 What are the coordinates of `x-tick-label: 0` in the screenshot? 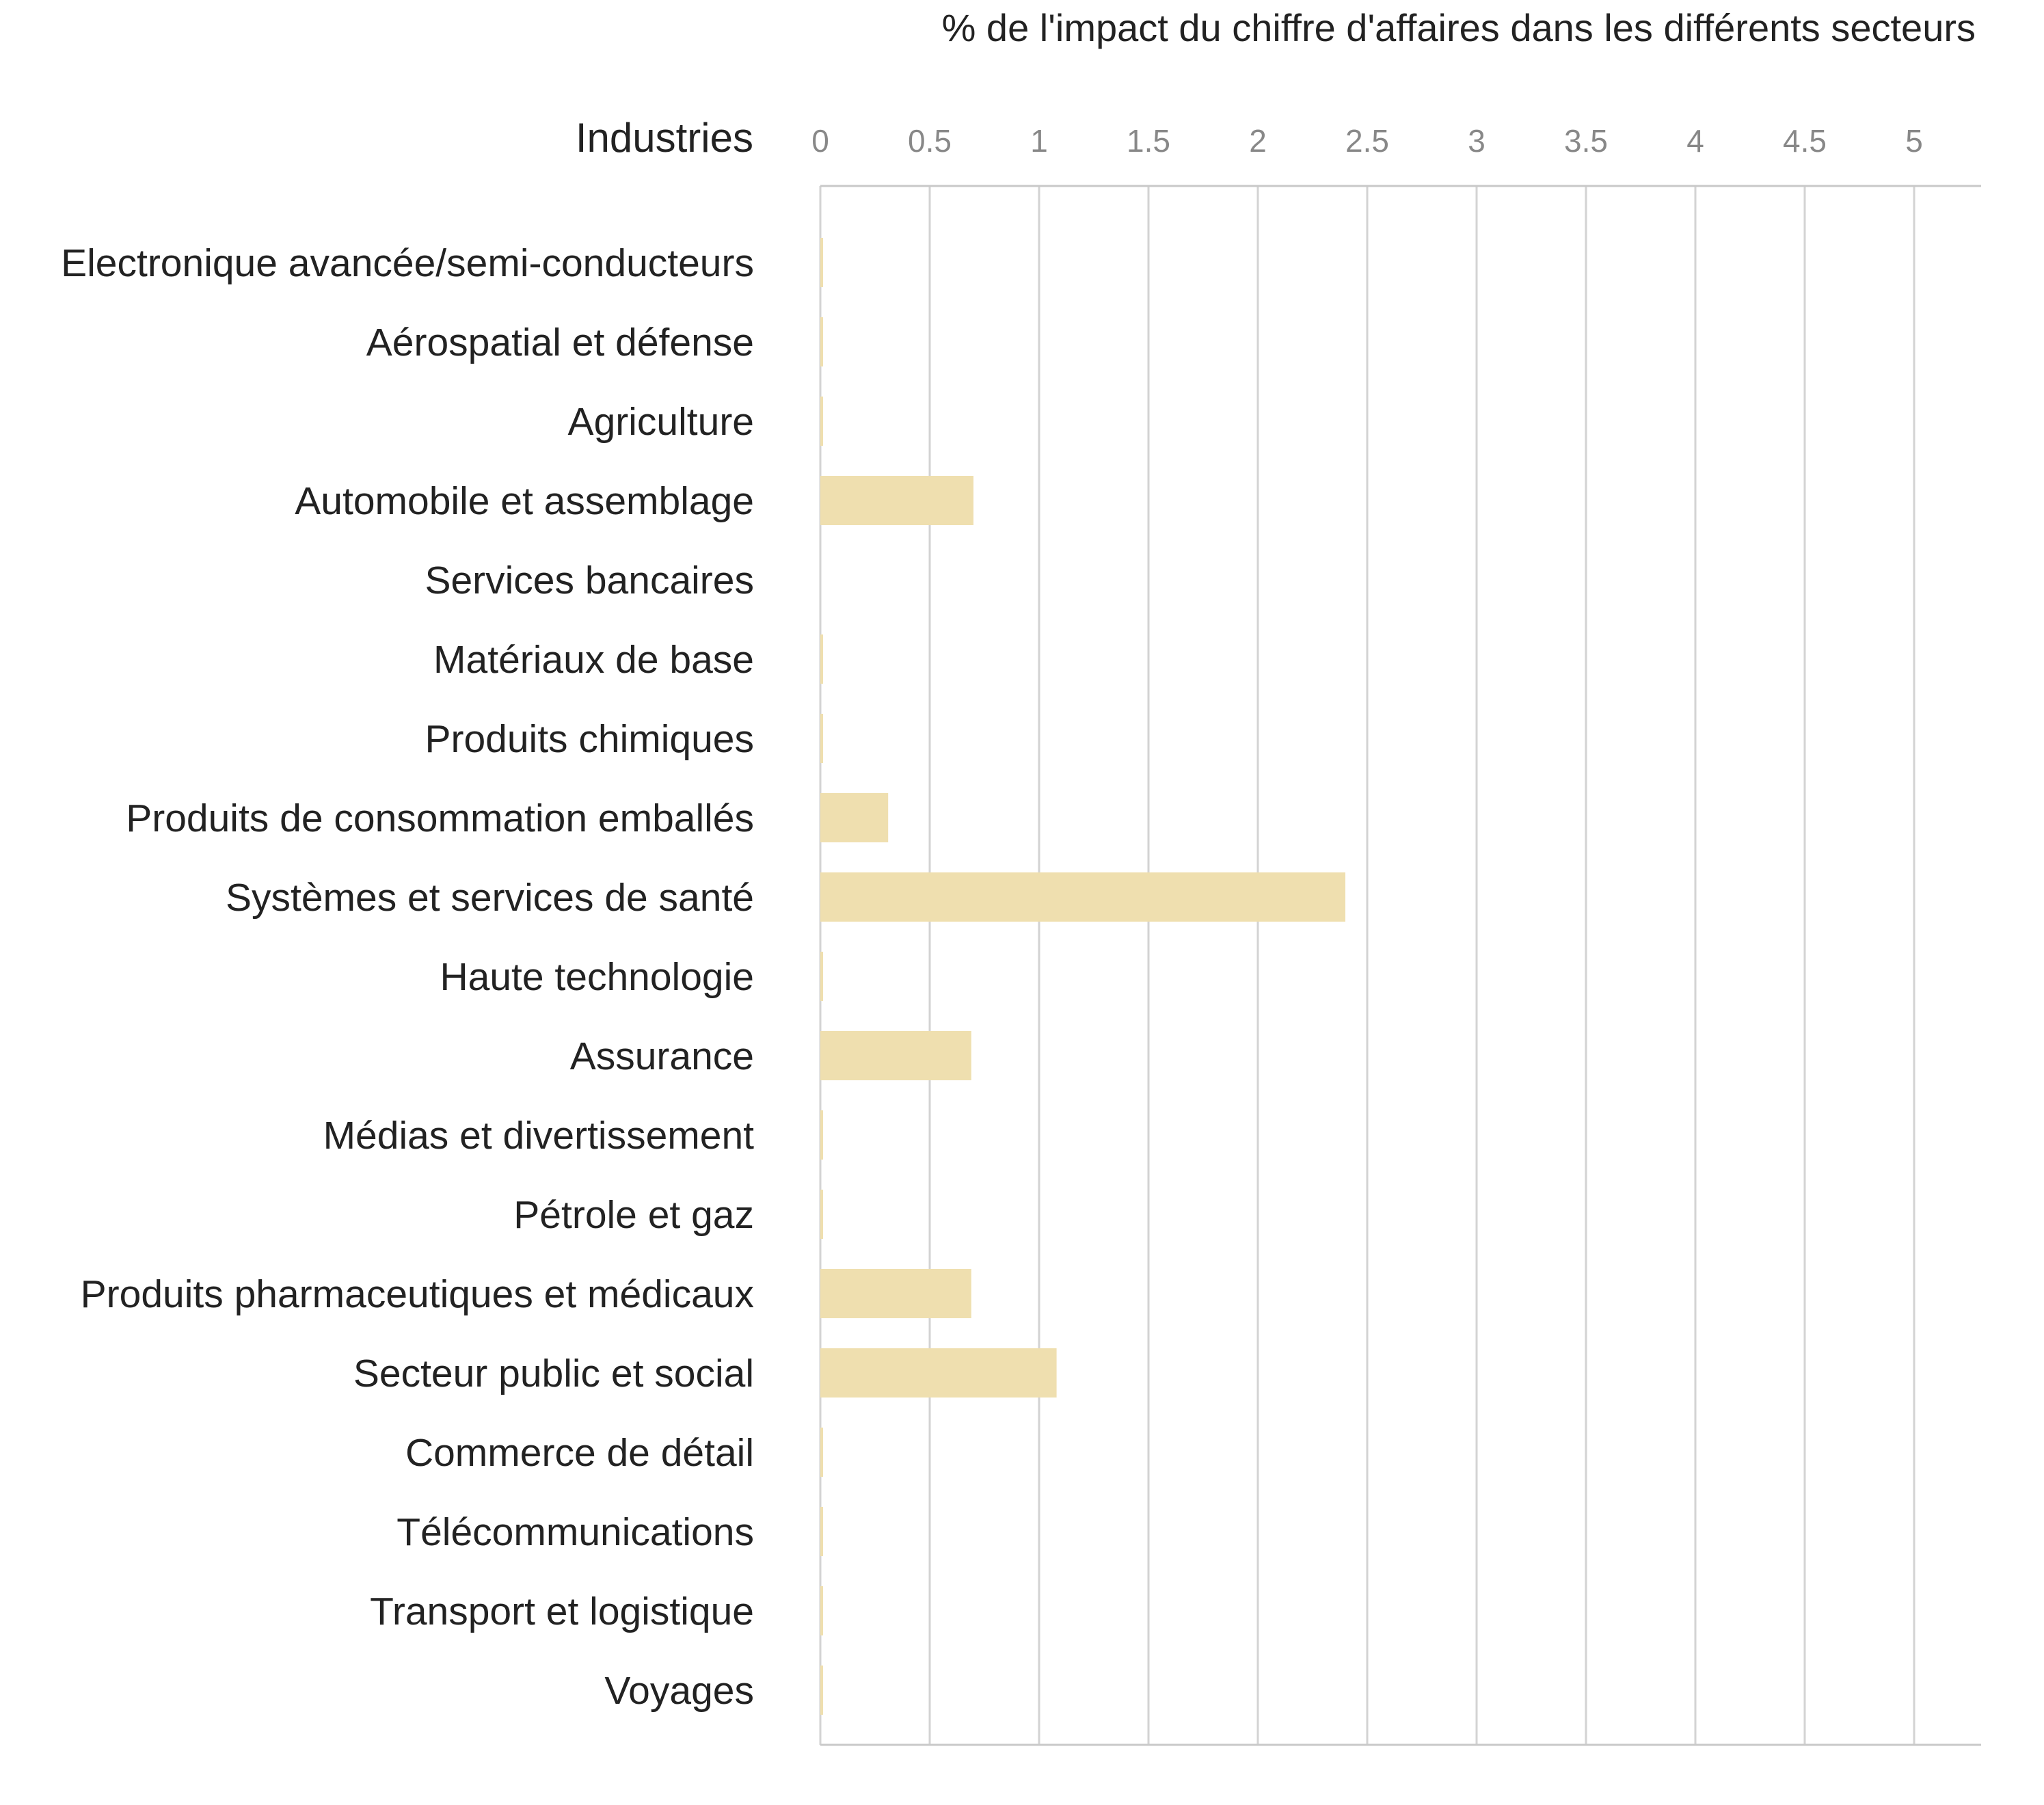 It's located at (820, 141).